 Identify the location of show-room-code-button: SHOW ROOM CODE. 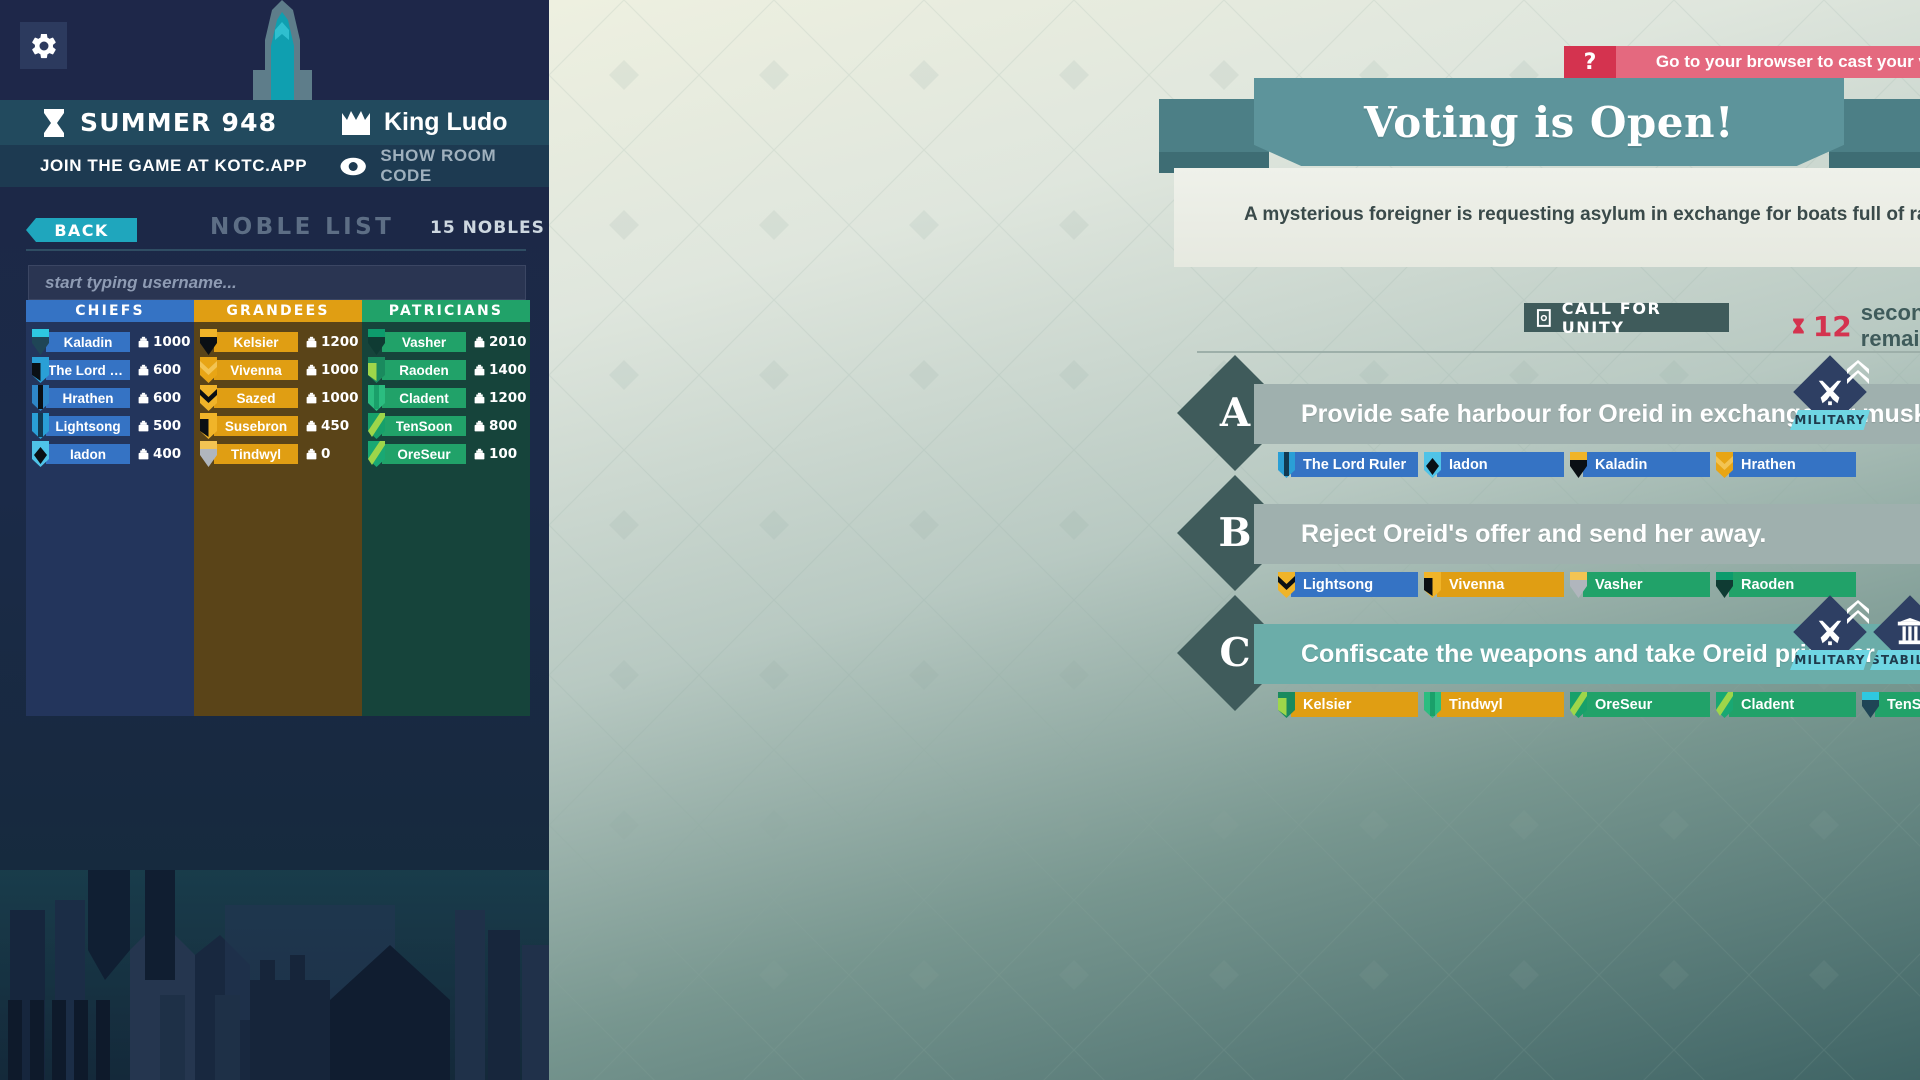
(444, 166).